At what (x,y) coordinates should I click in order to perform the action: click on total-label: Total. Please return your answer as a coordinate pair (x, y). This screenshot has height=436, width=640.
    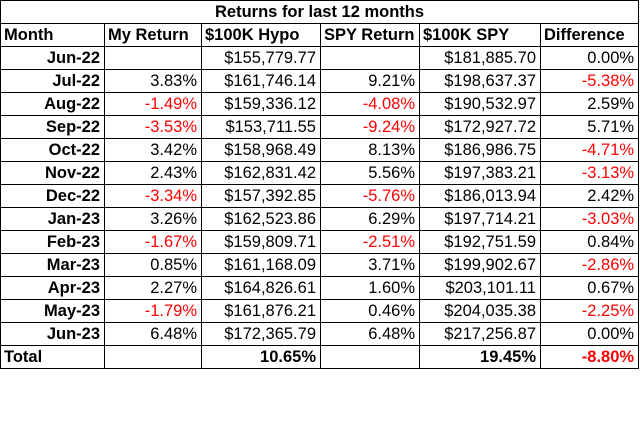
    Looking at the image, I should click on (52, 357).